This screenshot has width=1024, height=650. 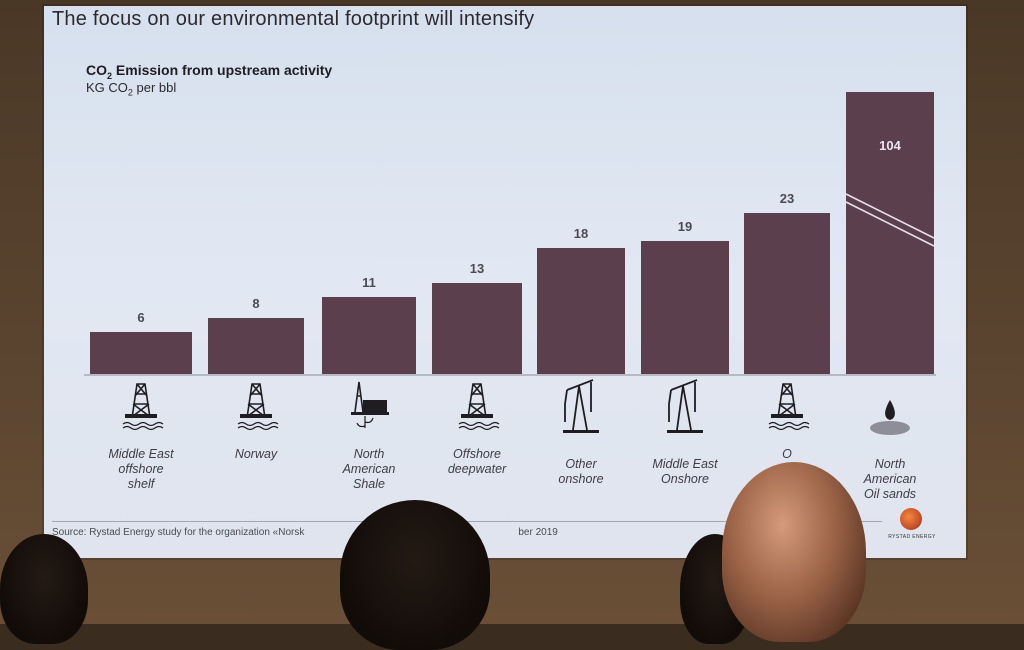 What do you see at coordinates (890, 494) in the screenshot?
I see `category-label-8-line-3: Oil sands` at bounding box center [890, 494].